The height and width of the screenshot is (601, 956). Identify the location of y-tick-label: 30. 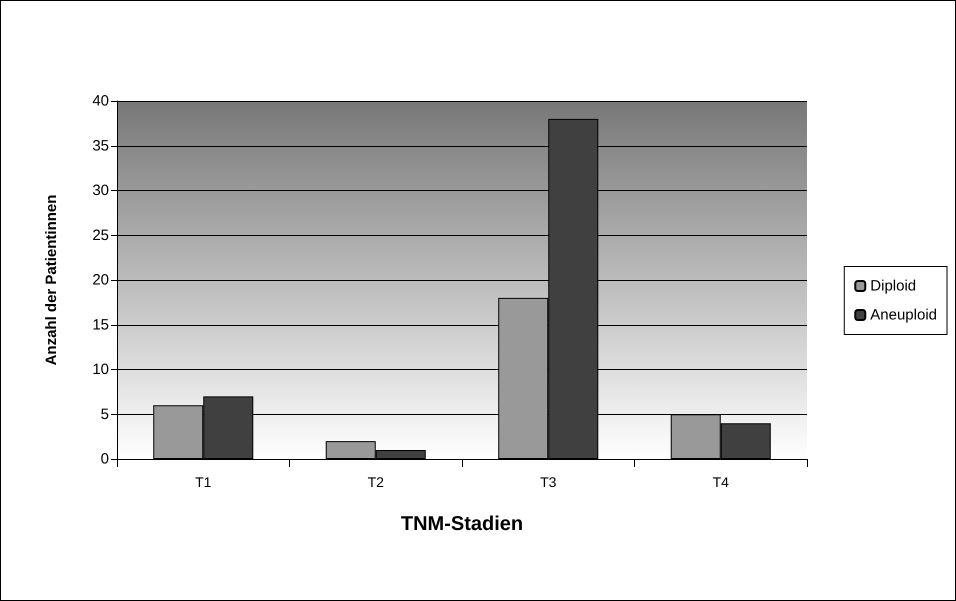
(100, 190).